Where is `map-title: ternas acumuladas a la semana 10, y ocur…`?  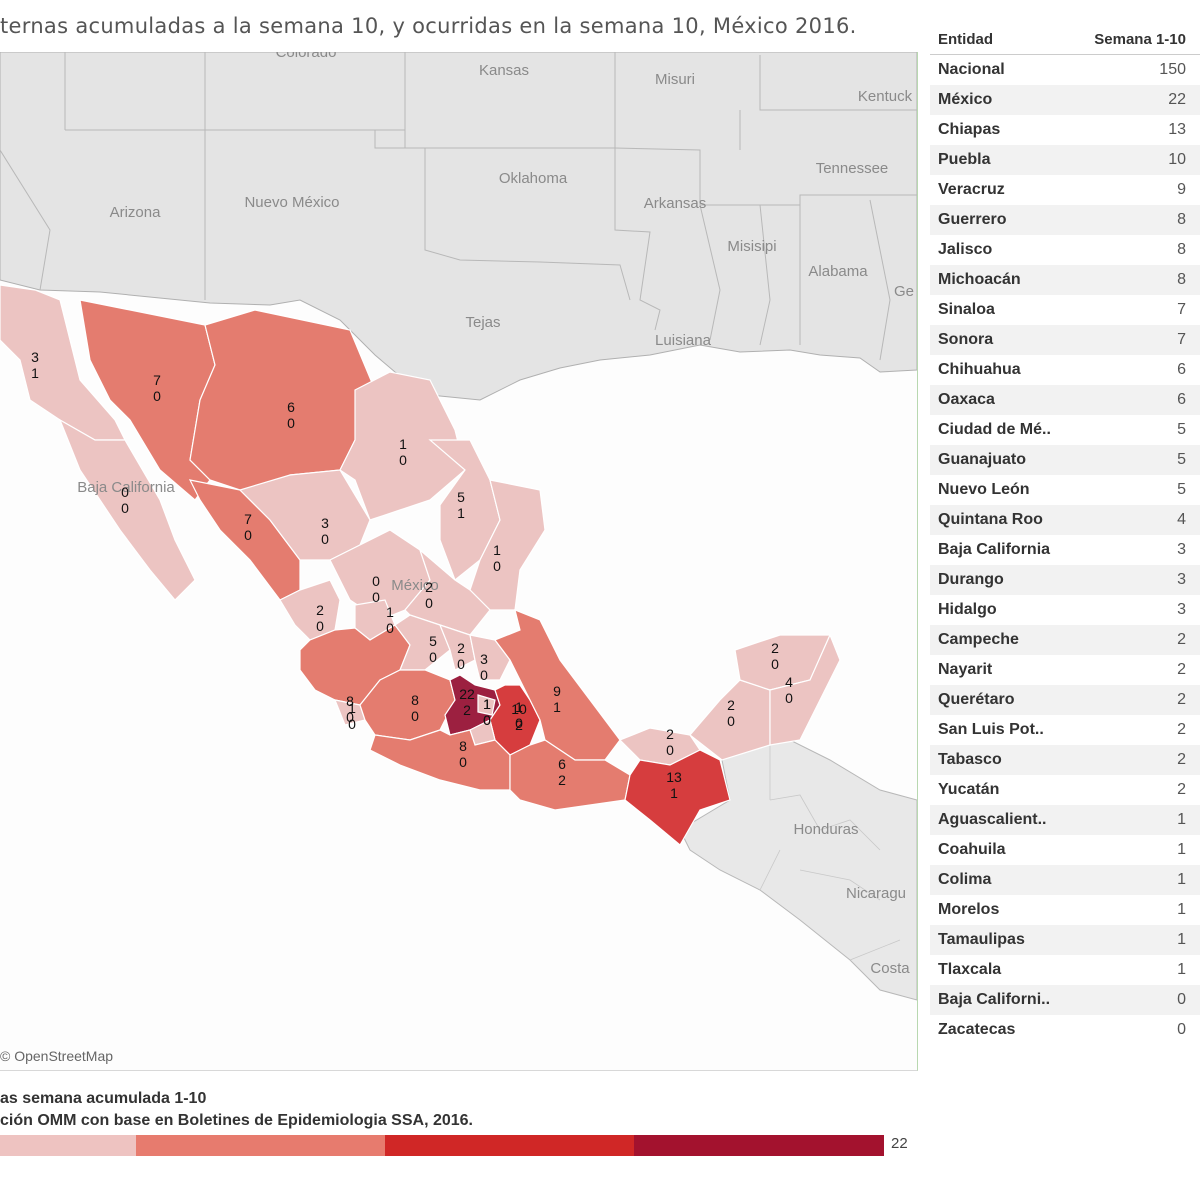 map-title: ternas acumuladas a la semana 10, y ocur… is located at coordinates (428, 26).